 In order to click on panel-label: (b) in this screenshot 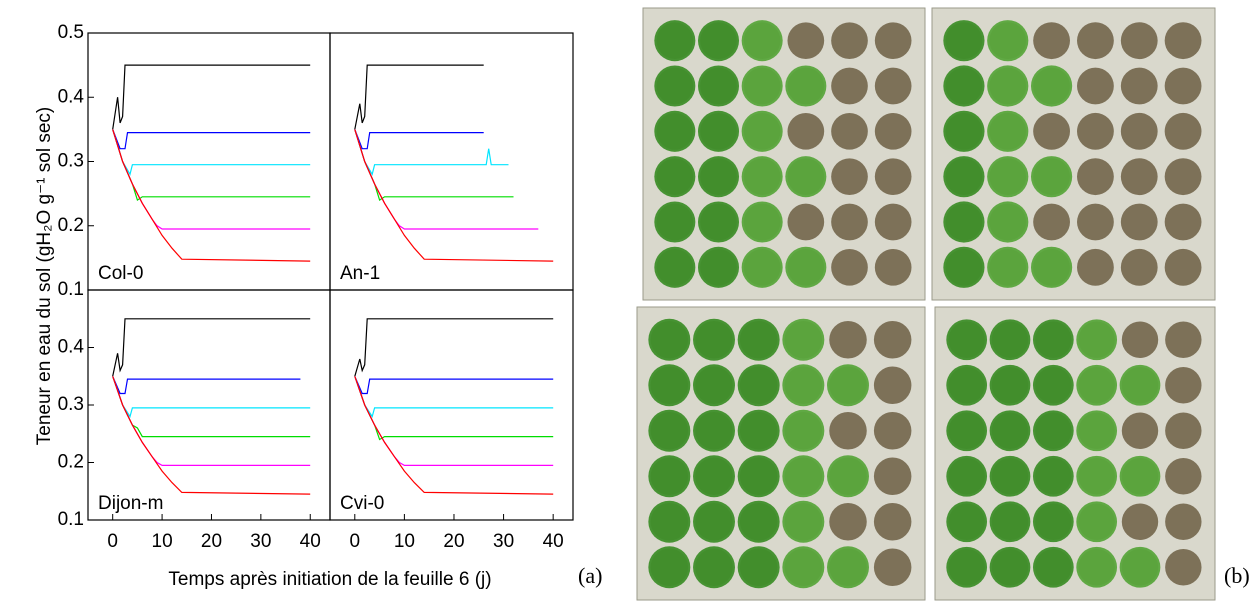, I will do `click(1237, 575)`.